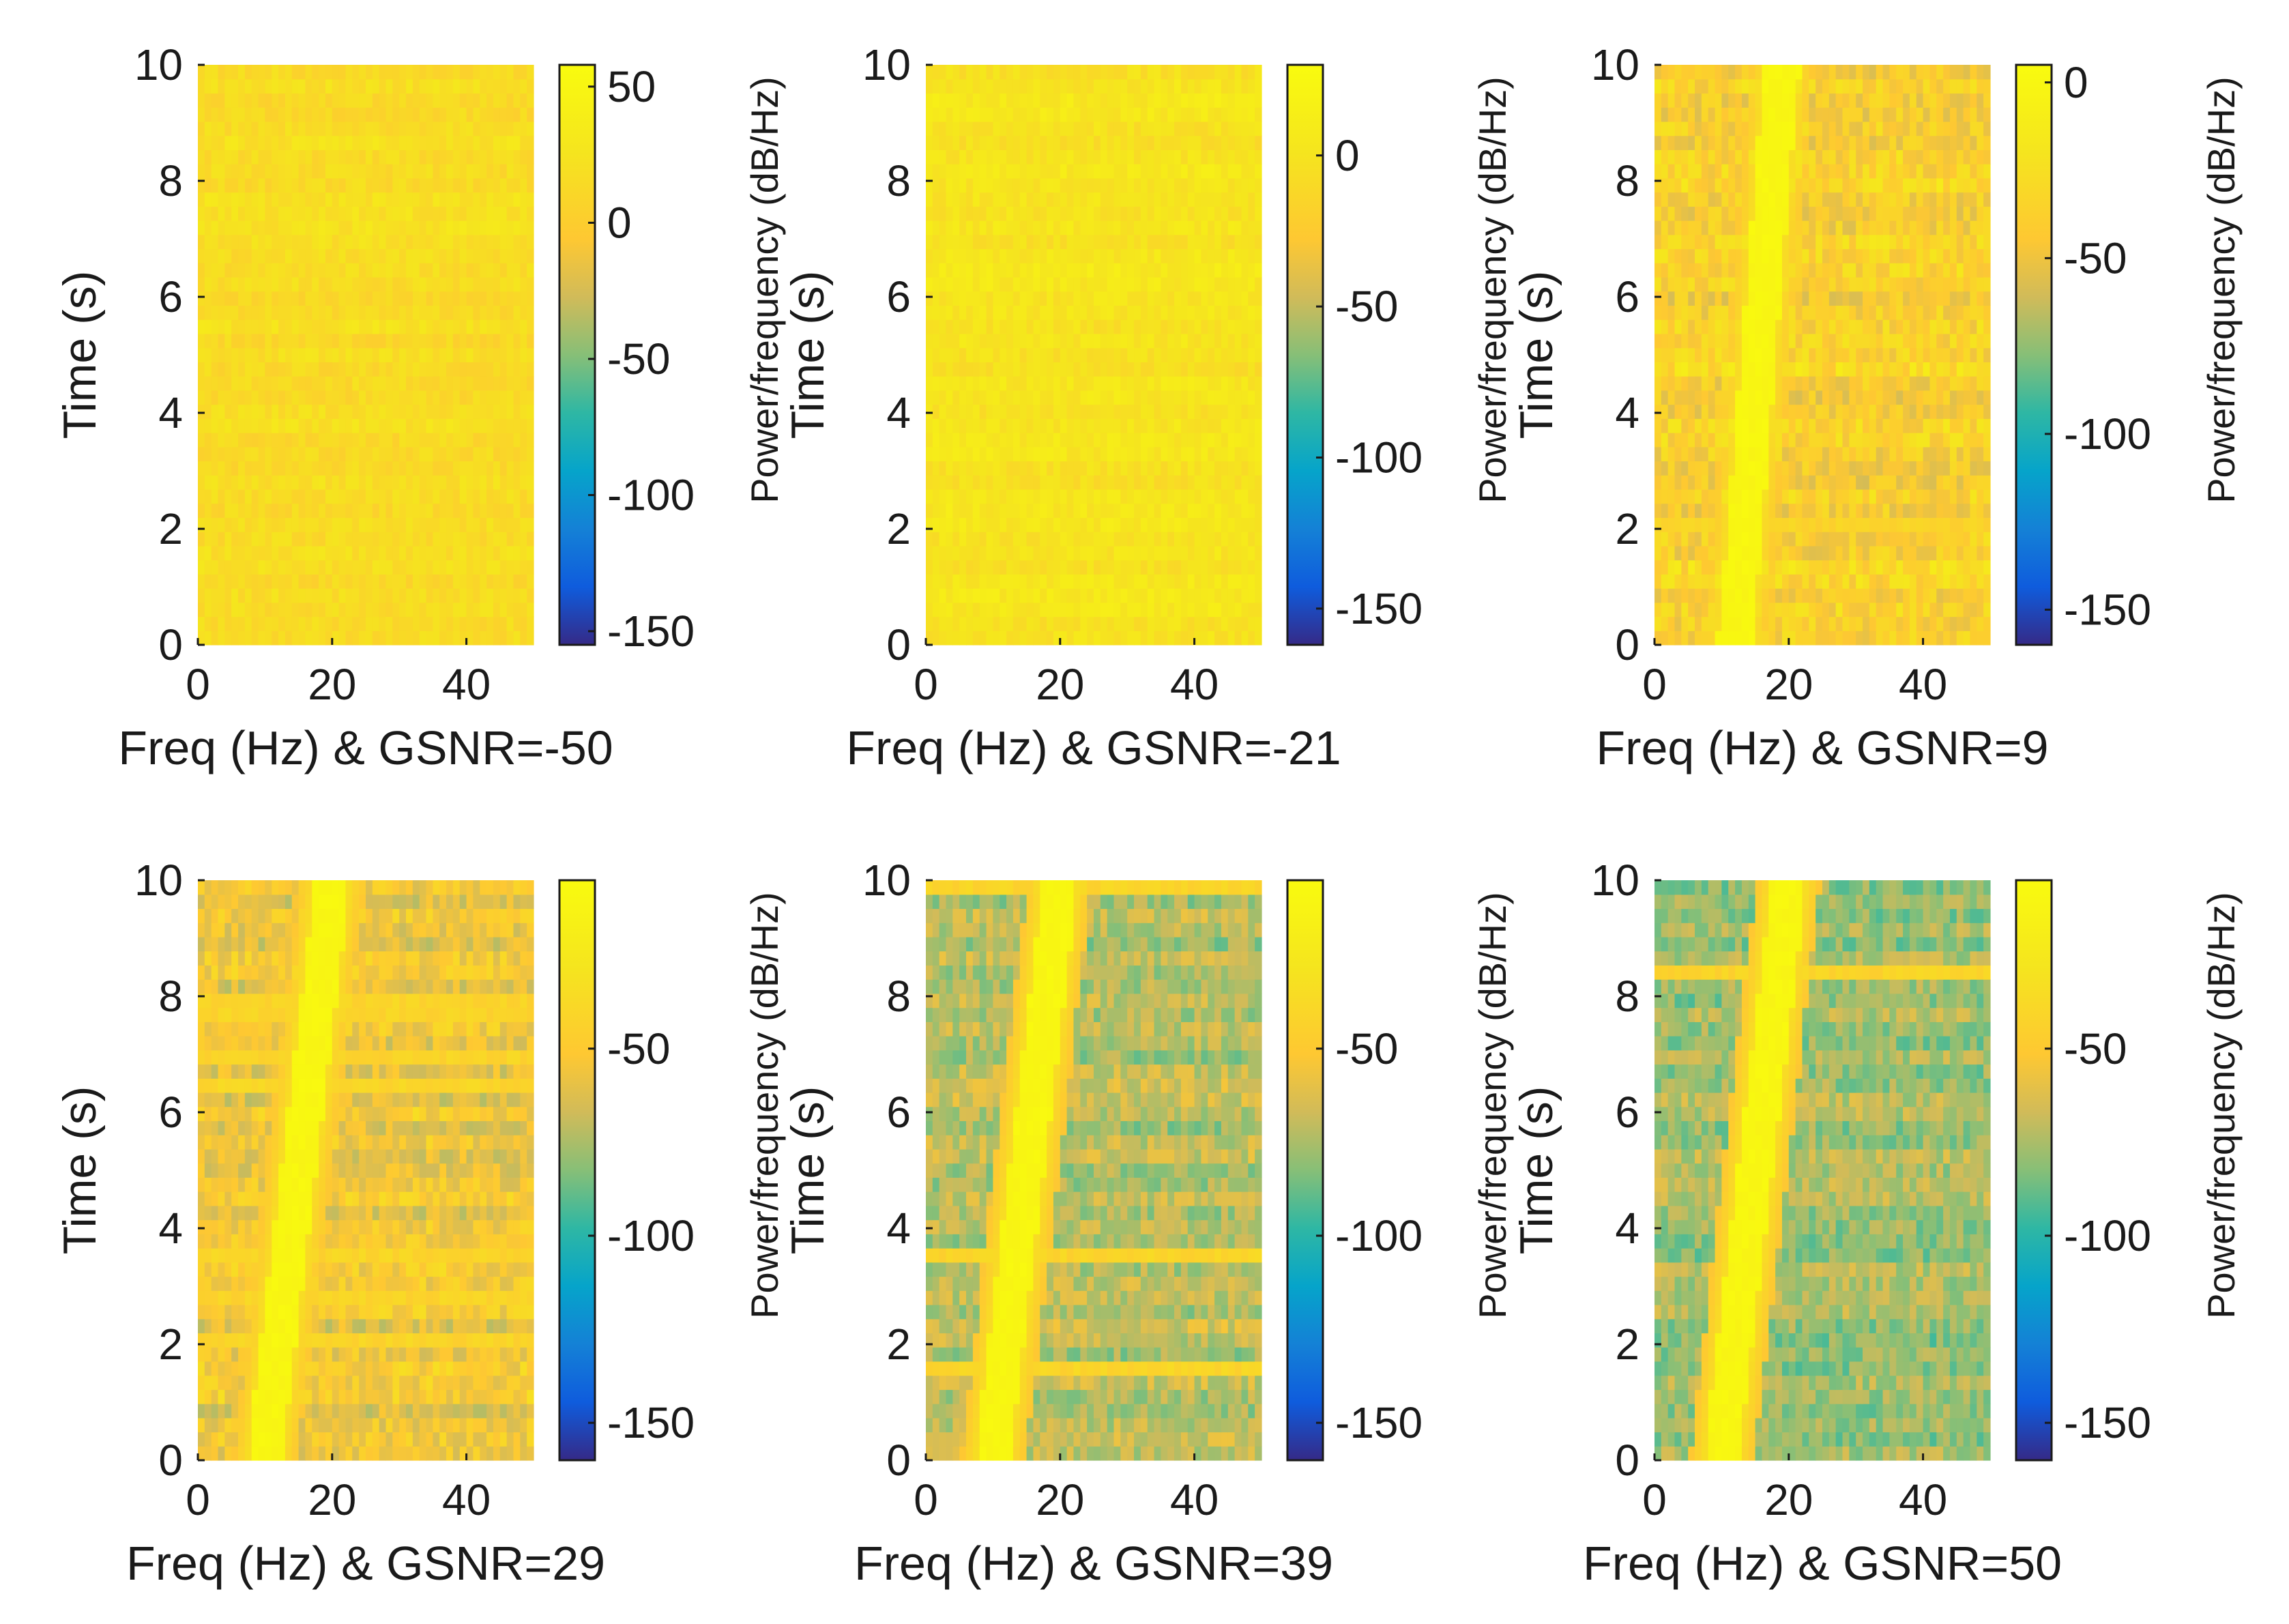 This screenshot has width=2289, height=1624. What do you see at coordinates (170, 528) in the screenshot?
I see `y-tick-label: 2` at bounding box center [170, 528].